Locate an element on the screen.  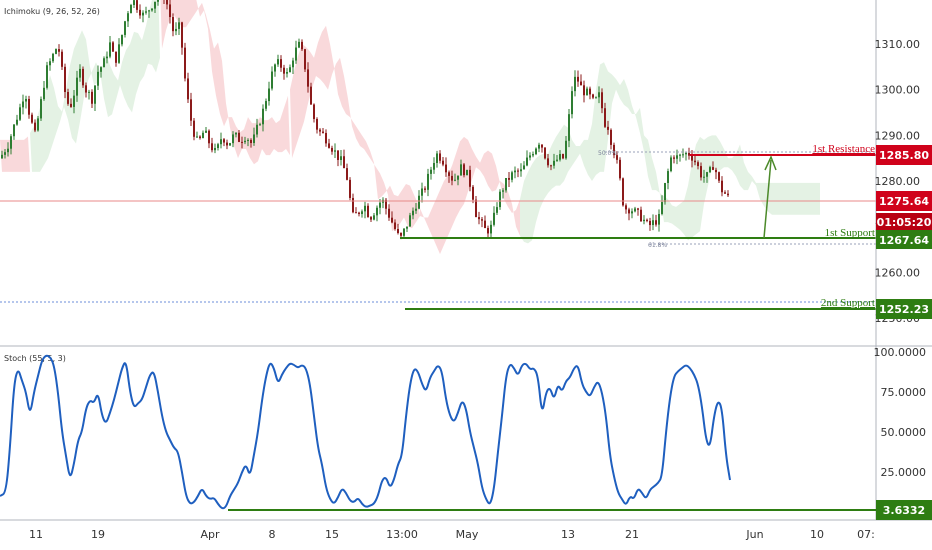
time-label: 07: is located at coordinates (866, 534).